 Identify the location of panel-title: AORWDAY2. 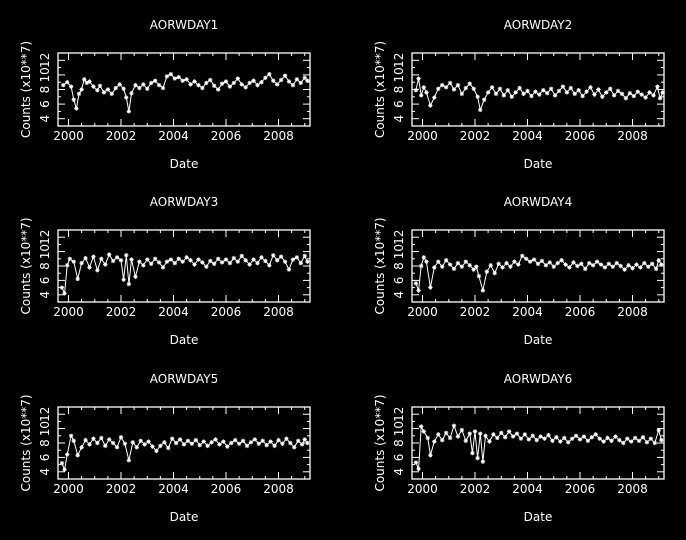
(538, 25).